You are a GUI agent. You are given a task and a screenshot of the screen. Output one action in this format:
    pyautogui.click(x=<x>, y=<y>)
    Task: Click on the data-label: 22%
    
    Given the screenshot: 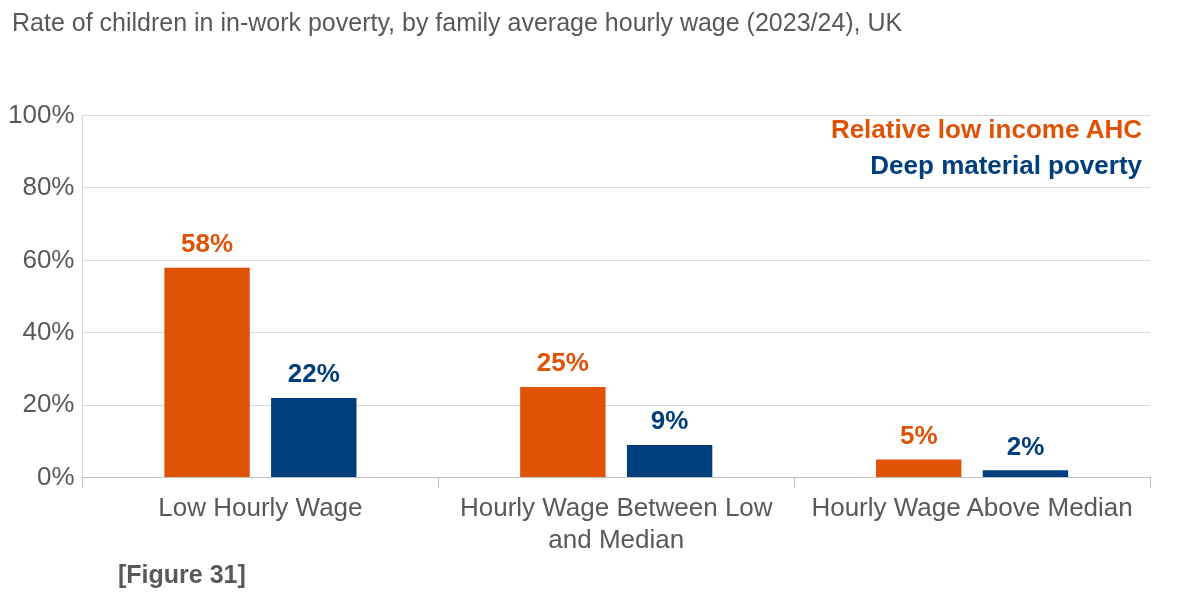 What is the action you would take?
    pyautogui.click(x=313, y=373)
    